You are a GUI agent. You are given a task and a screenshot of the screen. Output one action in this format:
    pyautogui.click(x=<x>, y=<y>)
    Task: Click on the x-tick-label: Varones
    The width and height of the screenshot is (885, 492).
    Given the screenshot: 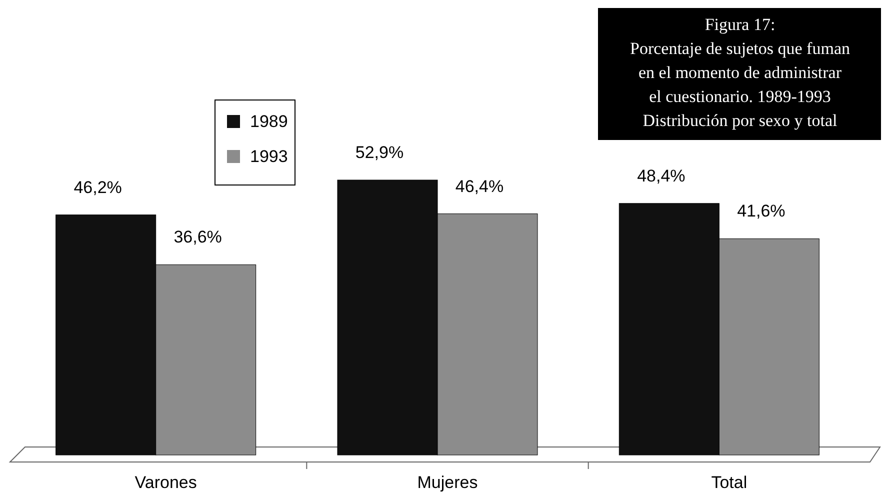 What is the action you would take?
    pyautogui.click(x=165, y=482)
    